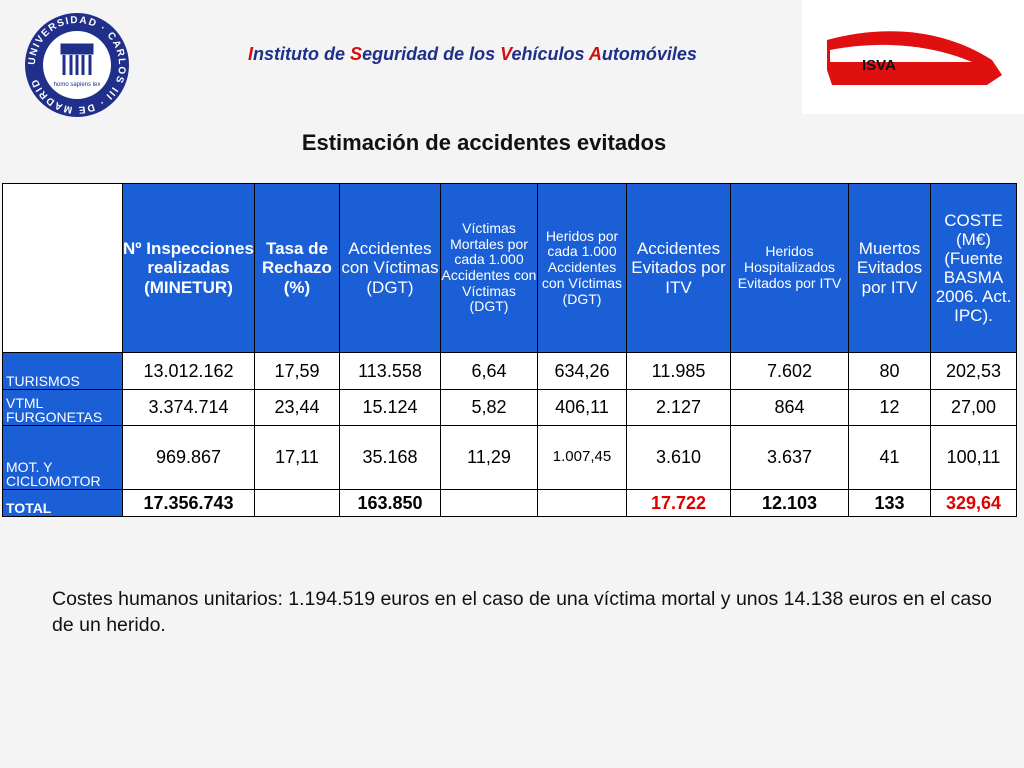  I want to click on row-label: MOT. Y CICLOMOTOR, so click(62, 457).